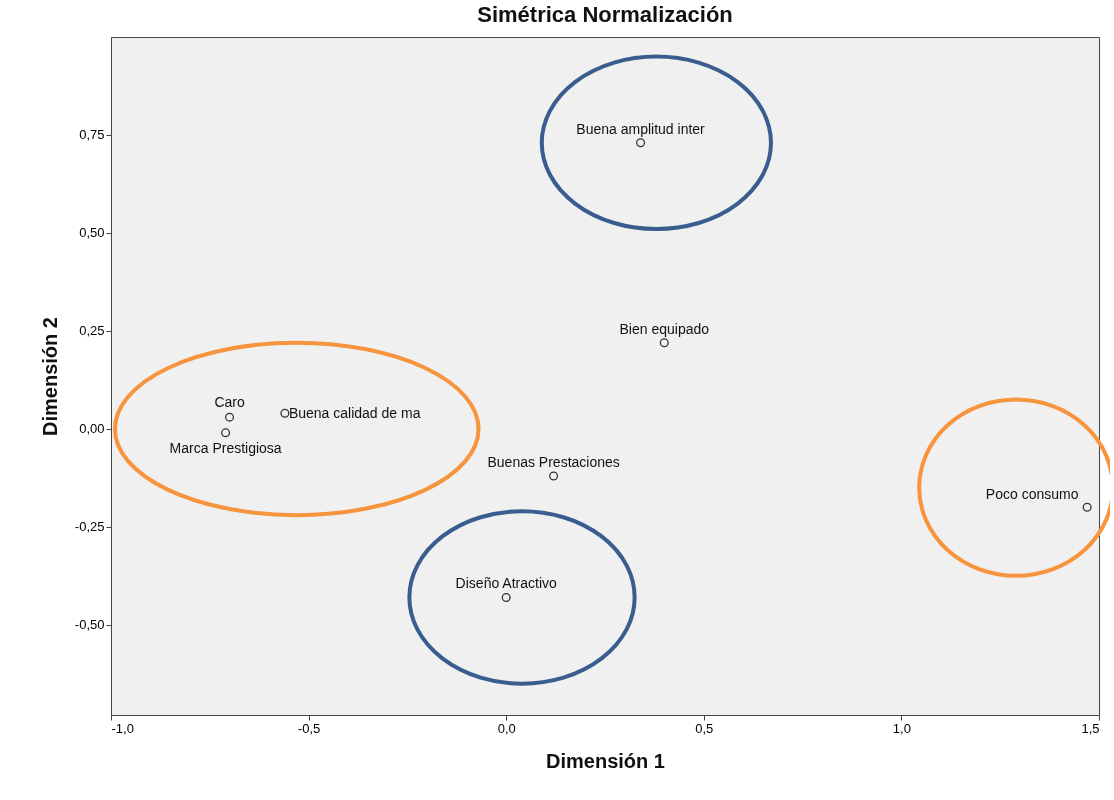  I want to click on y-tick-label: 0,75, so click(92, 135).